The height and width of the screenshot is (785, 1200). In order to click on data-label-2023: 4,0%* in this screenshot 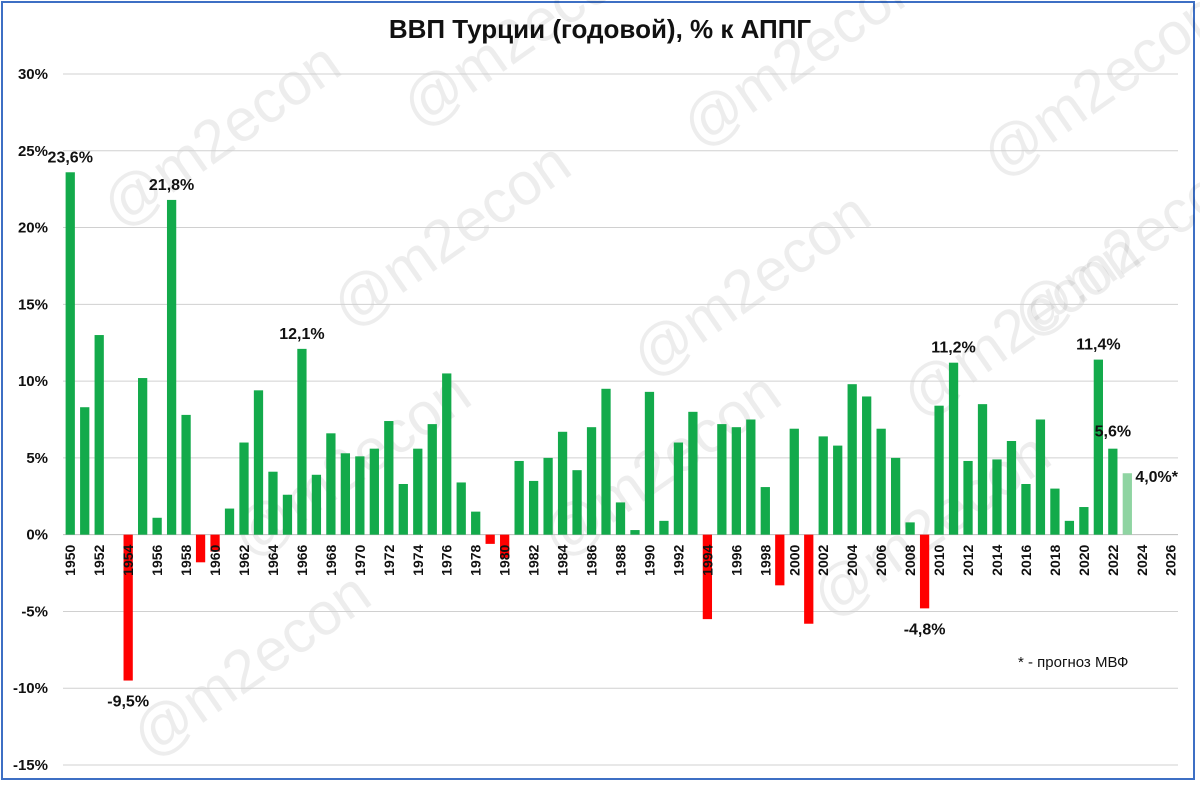, I will do `click(1156, 477)`.